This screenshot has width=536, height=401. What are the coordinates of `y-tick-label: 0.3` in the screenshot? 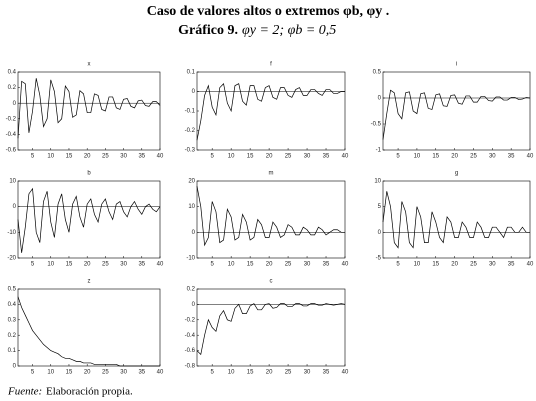 It's located at (12, 320).